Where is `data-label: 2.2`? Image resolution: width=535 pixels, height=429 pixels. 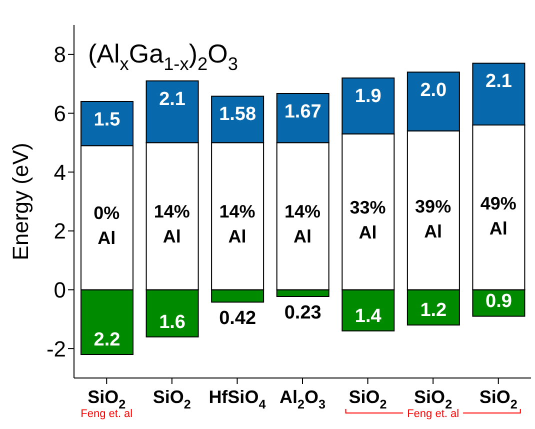
data-label: 2.2 is located at coordinates (107, 339).